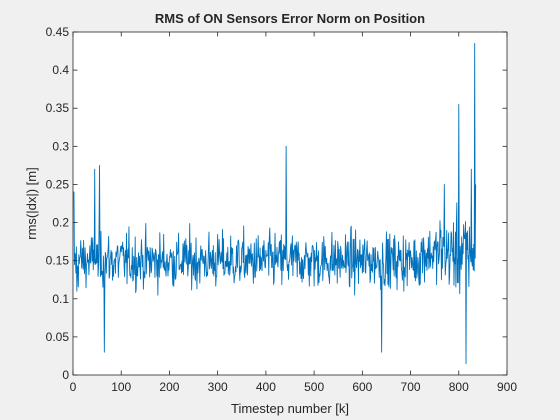 This screenshot has height=420, width=560. I want to click on y-tick-label: 0.1, so click(60, 299).